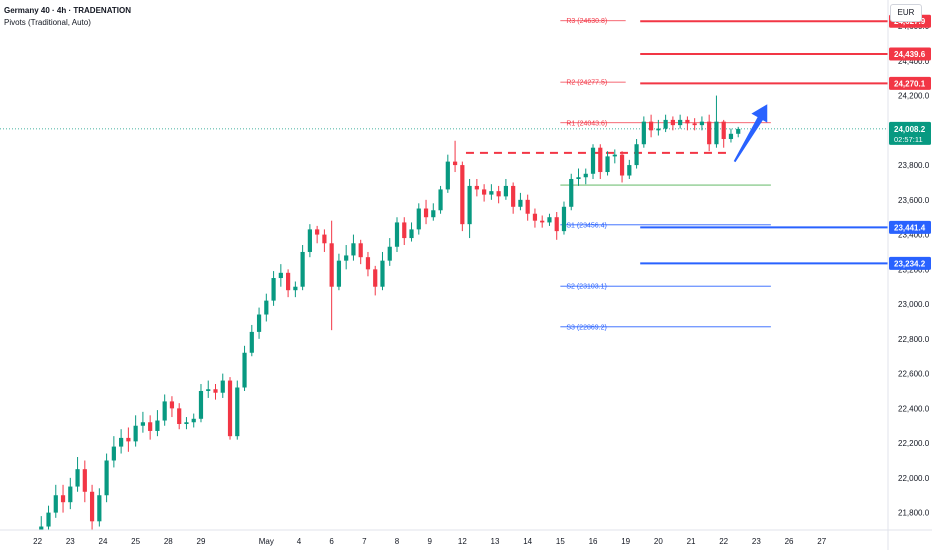 The image size is (932, 550). I want to click on last-price-value: 24,008.2, so click(910, 129).